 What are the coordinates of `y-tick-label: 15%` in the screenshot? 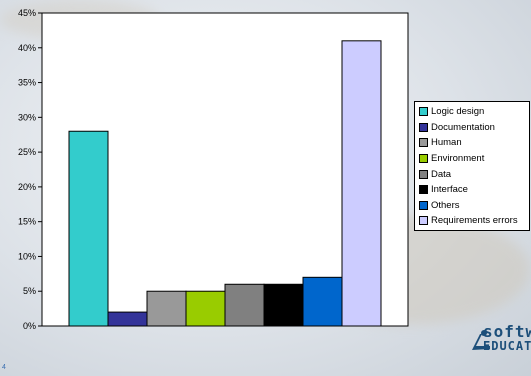 It's located at (27, 222).